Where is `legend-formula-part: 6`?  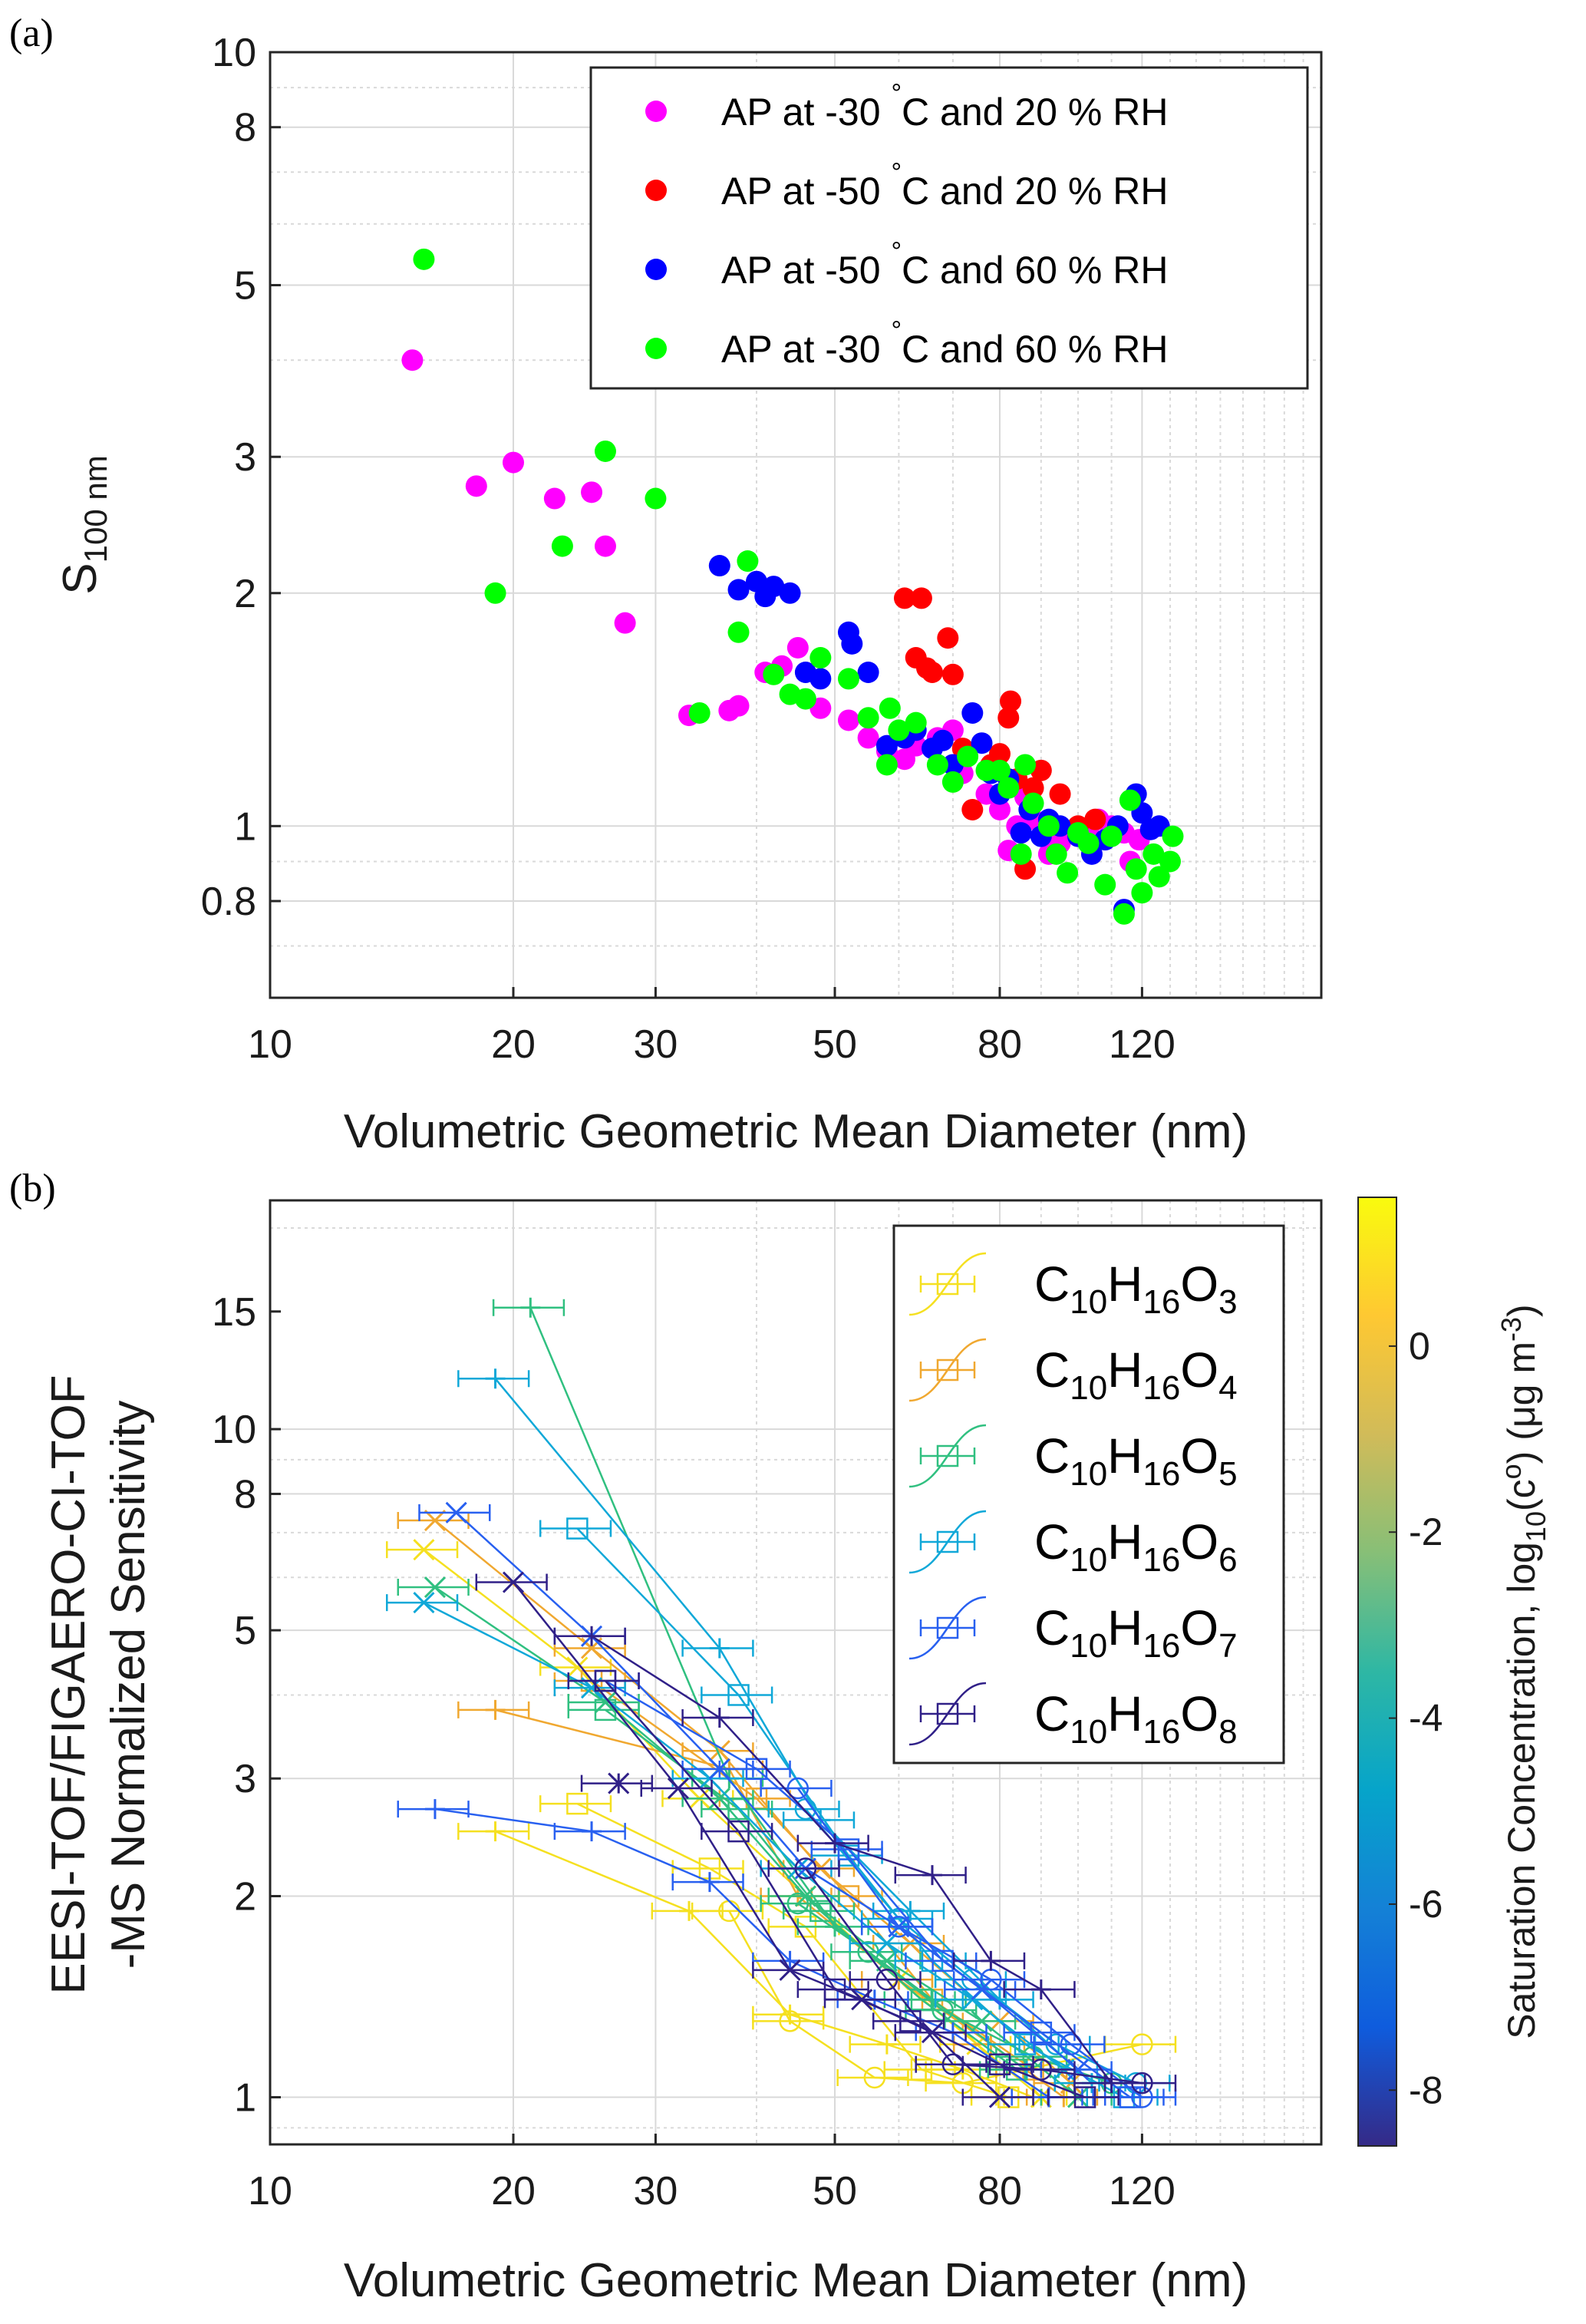 legend-formula-part: 6 is located at coordinates (1227, 1560).